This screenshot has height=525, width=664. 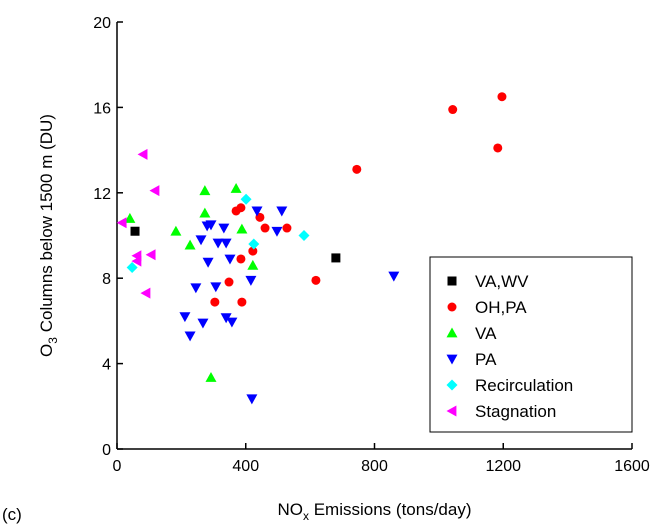 I want to click on y-tick-label: 12, so click(x=102, y=194).